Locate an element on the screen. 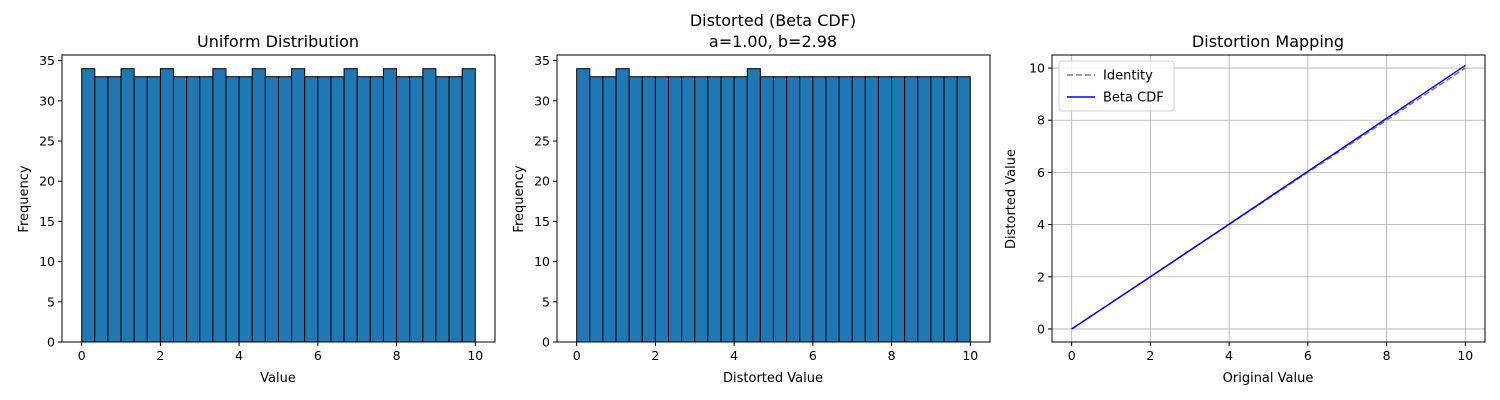 The width and height of the screenshot is (1500, 400). x-tick-label: 0 is located at coordinates (1072, 355).